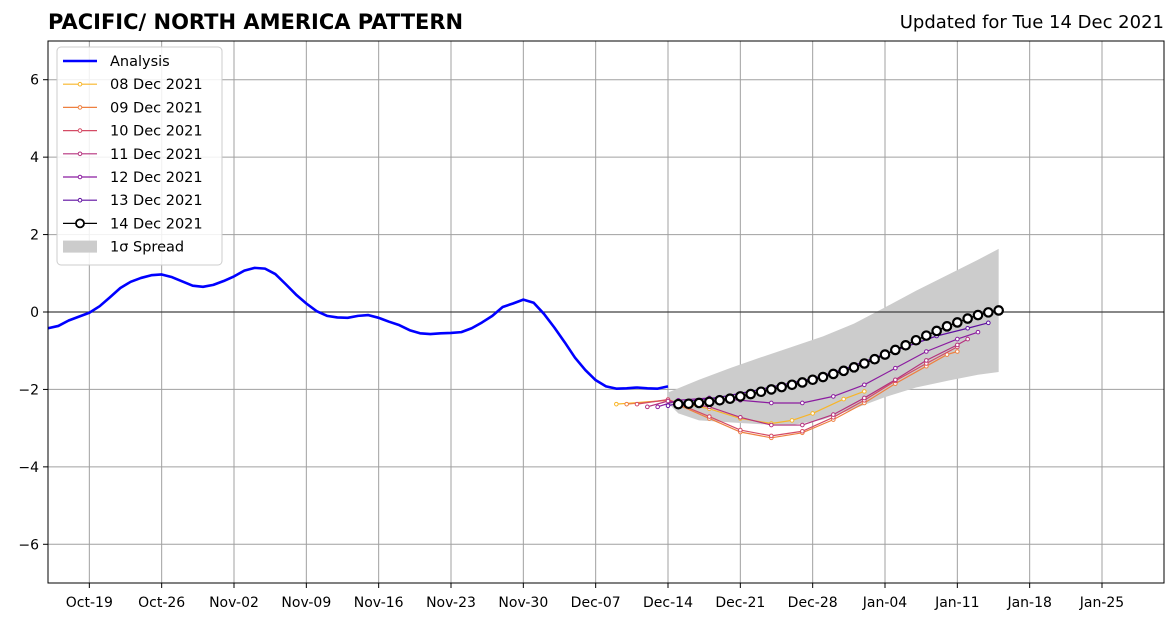 The image size is (1176, 622). Describe the element at coordinates (956, 603) in the screenshot. I see `x-tick-label: Jan-11` at that location.